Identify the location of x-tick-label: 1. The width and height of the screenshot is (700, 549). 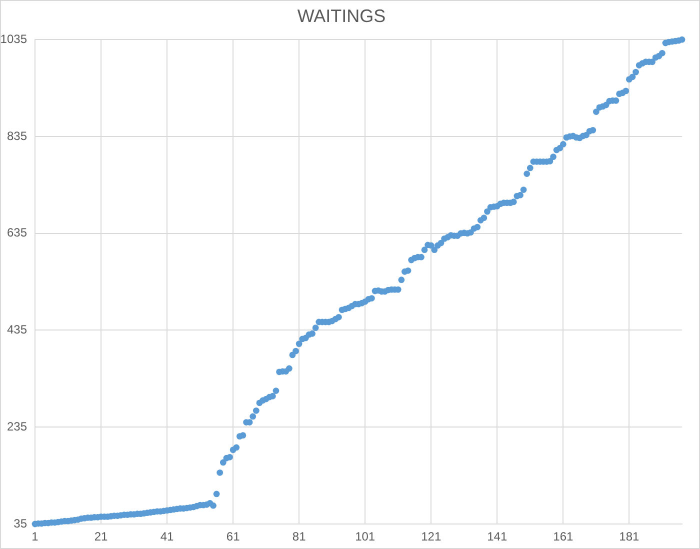
(35, 537).